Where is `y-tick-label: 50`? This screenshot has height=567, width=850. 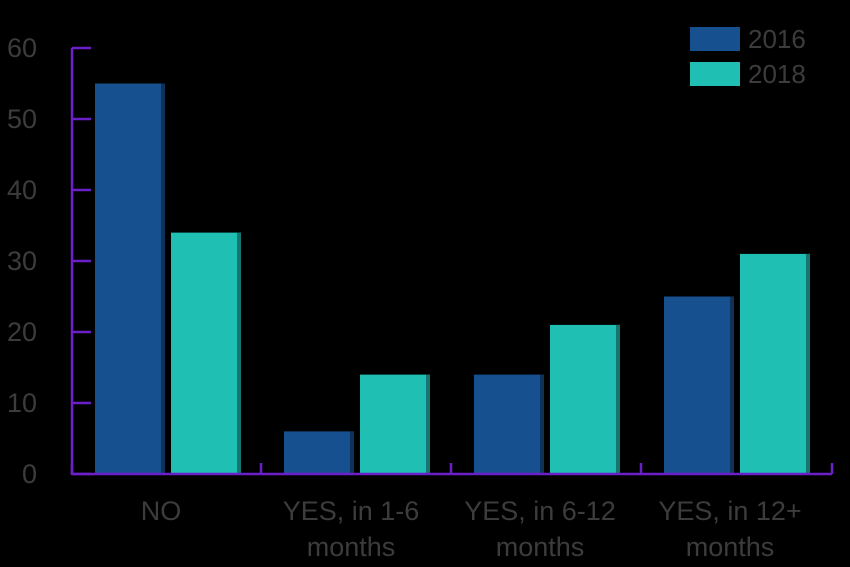
y-tick-label: 50 is located at coordinates (22, 119).